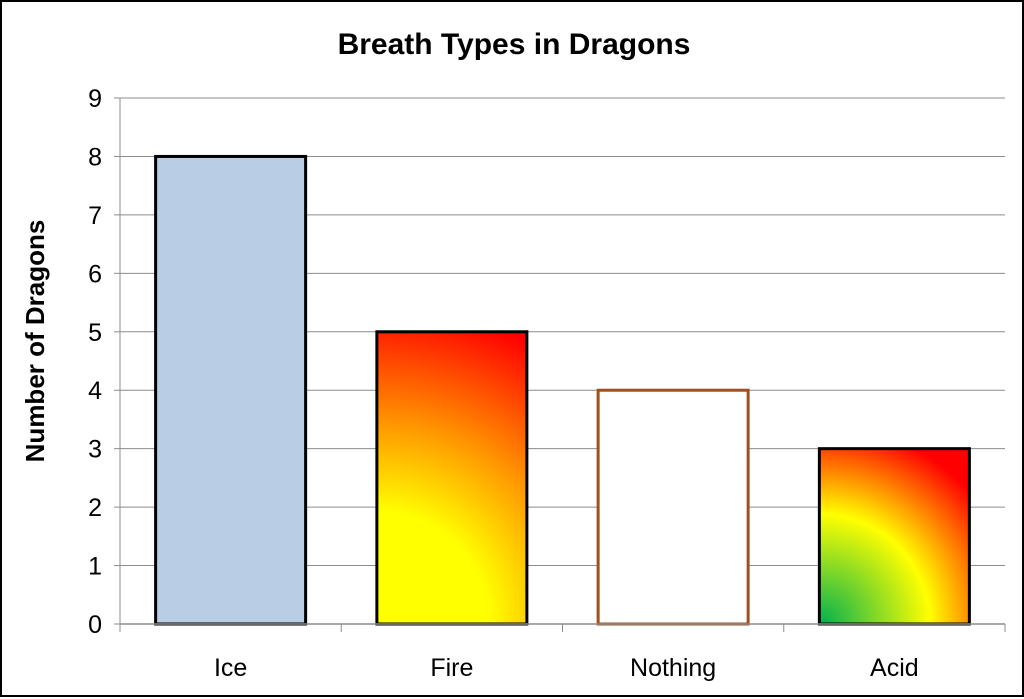 The width and height of the screenshot is (1024, 699). What do you see at coordinates (95, 508) in the screenshot?
I see `y-tick-label: 2` at bounding box center [95, 508].